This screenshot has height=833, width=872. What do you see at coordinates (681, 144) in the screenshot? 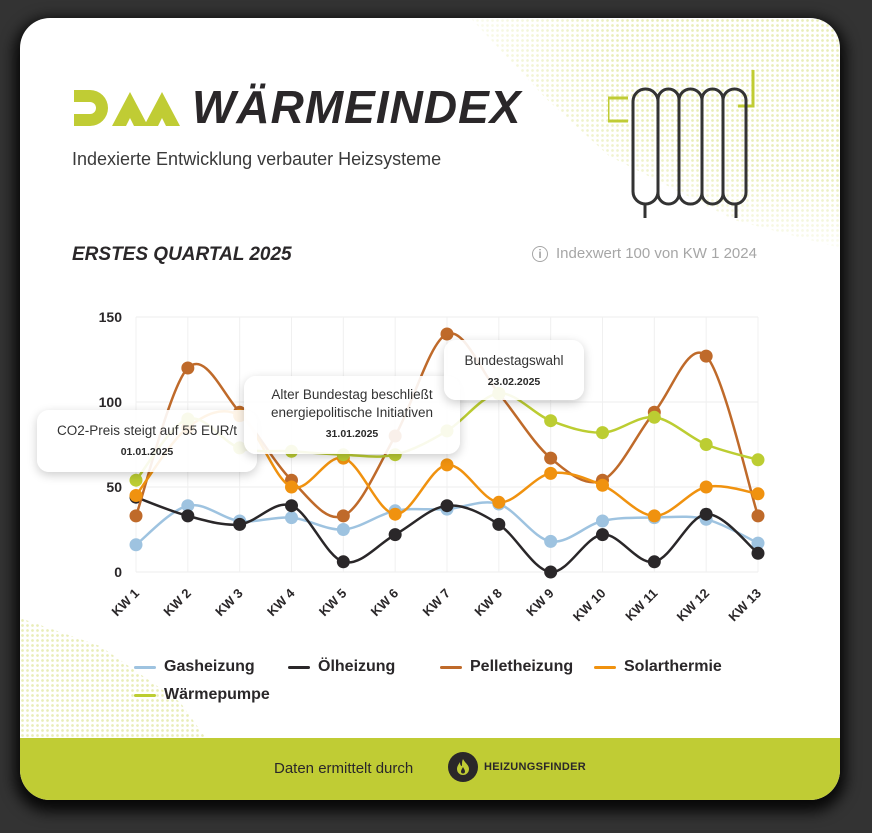
I see `radiator-icon` at bounding box center [681, 144].